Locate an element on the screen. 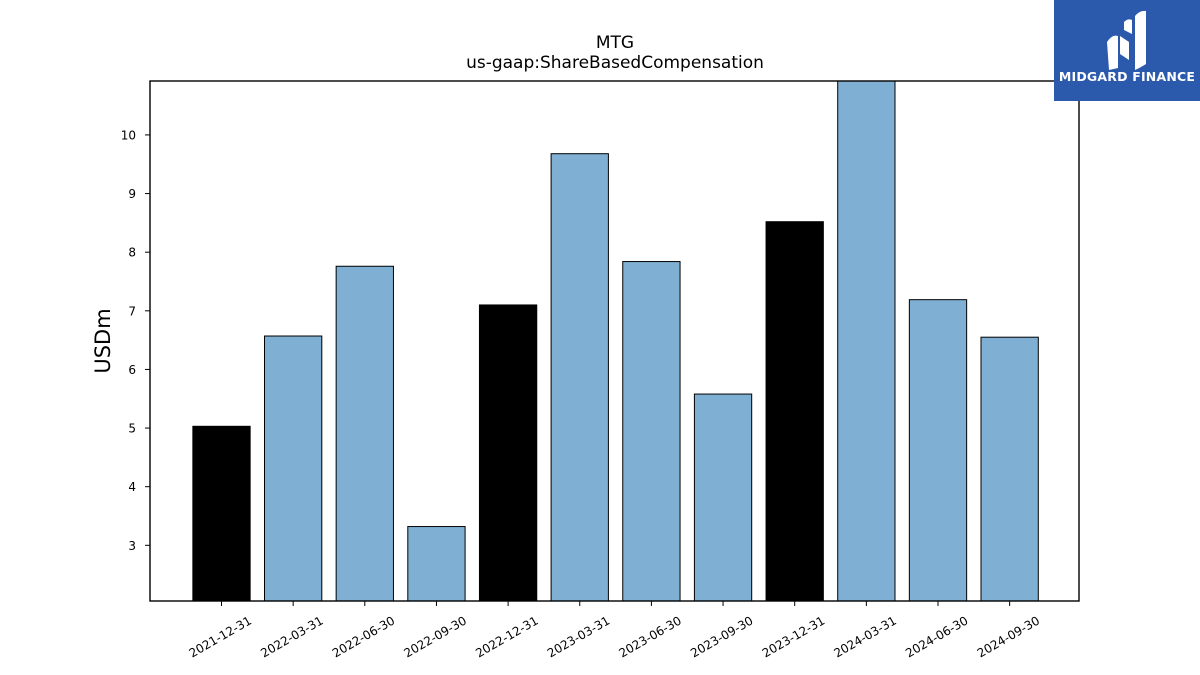 This screenshot has width=1200, height=675. x-tick-label-2024-09-30: 2024-09-30 is located at coordinates (1008, 636).